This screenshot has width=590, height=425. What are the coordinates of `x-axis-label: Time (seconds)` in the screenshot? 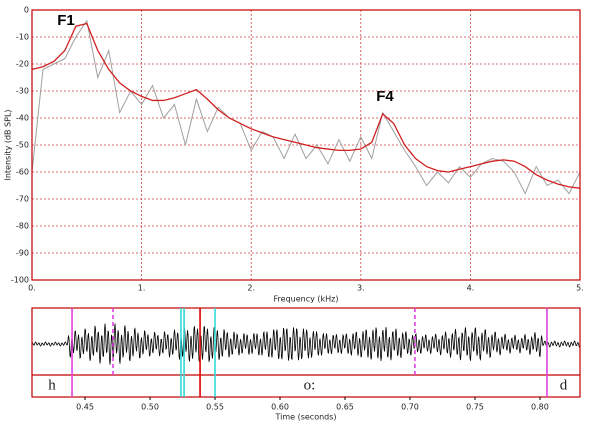 It's located at (305, 417).